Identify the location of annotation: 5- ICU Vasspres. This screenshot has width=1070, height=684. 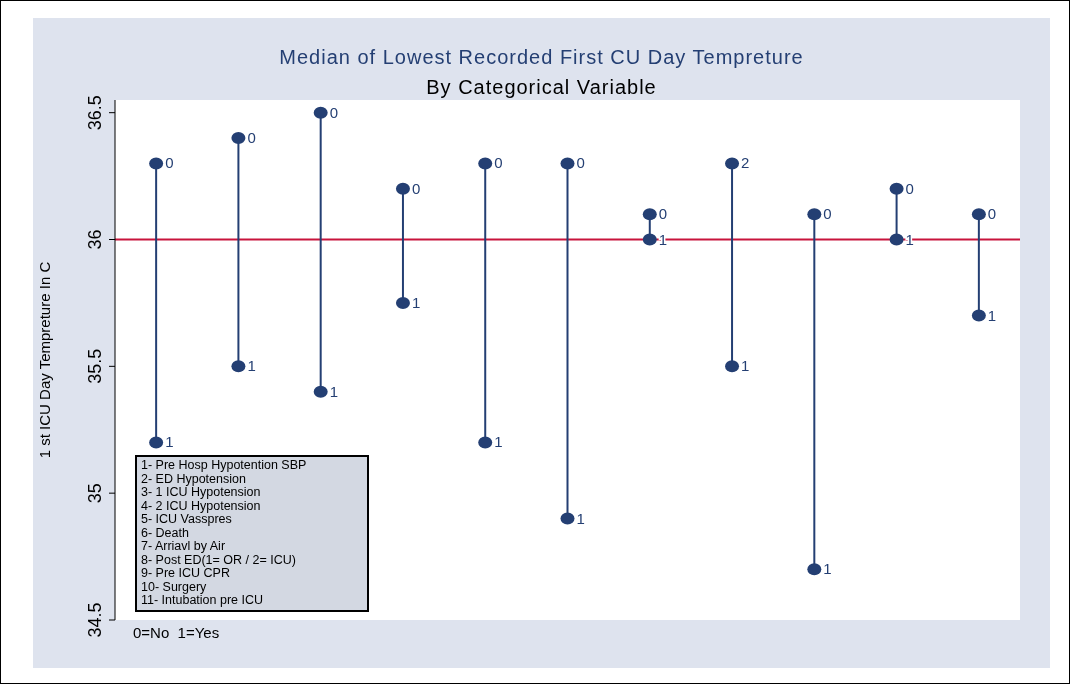
(186, 519).